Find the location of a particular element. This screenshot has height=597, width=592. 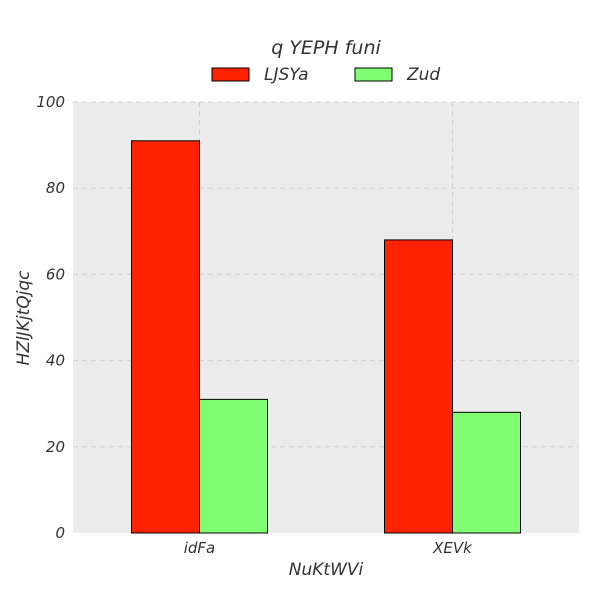

legend-label: Zud is located at coordinates (423, 75).